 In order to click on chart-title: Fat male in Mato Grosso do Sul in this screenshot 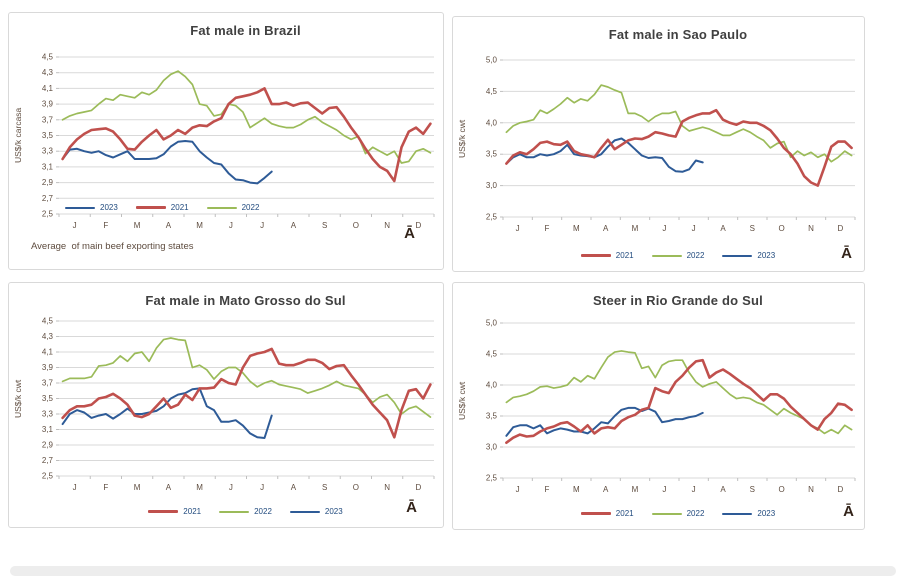, I will do `click(245, 300)`.